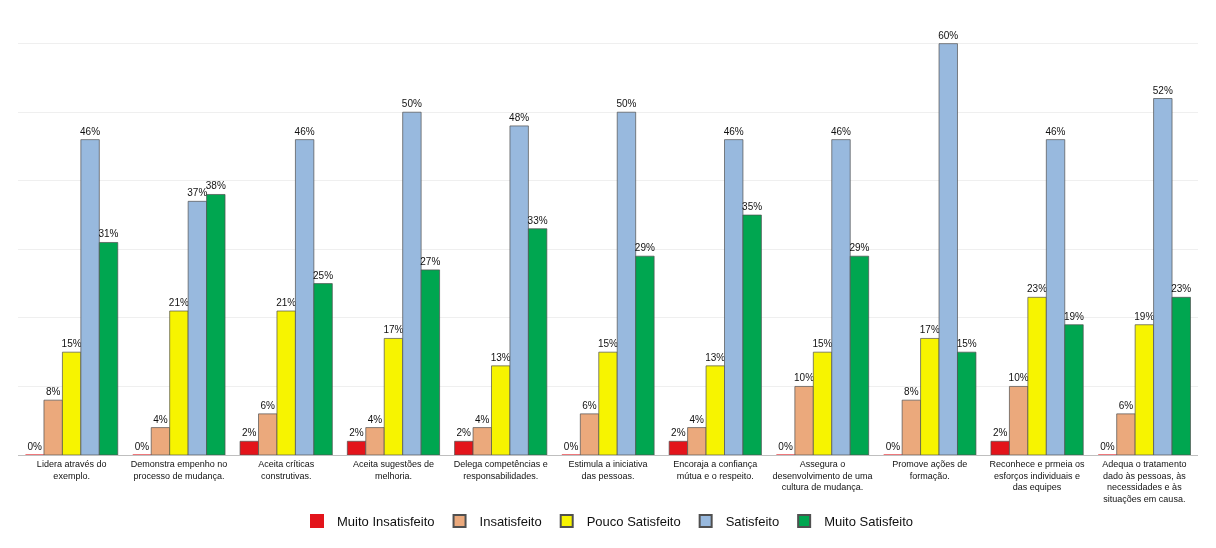 The height and width of the screenshot is (548, 1216). What do you see at coordinates (1144, 481) in the screenshot?
I see `x-tick-label: Adequa o tratamento dado às pessoas, às necessidades e às situações em causa.` at bounding box center [1144, 481].